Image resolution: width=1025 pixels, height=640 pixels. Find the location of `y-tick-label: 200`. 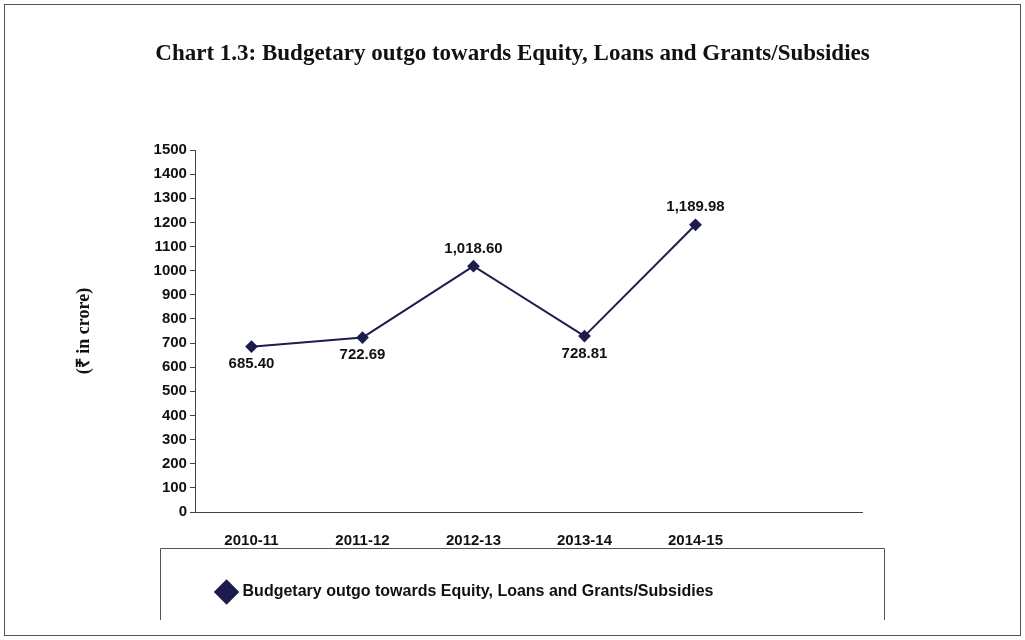

y-tick-label: 200 is located at coordinates (174, 462).